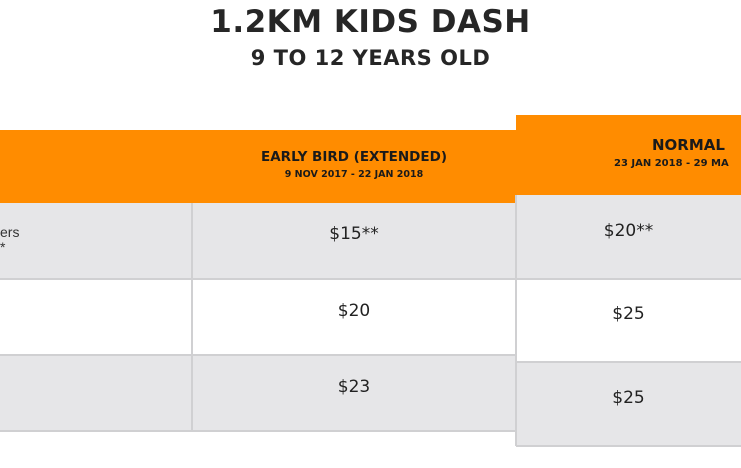 The height and width of the screenshot is (468, 741). I want to click on row-2-early-bird-cell: $20, so click(354, 317).